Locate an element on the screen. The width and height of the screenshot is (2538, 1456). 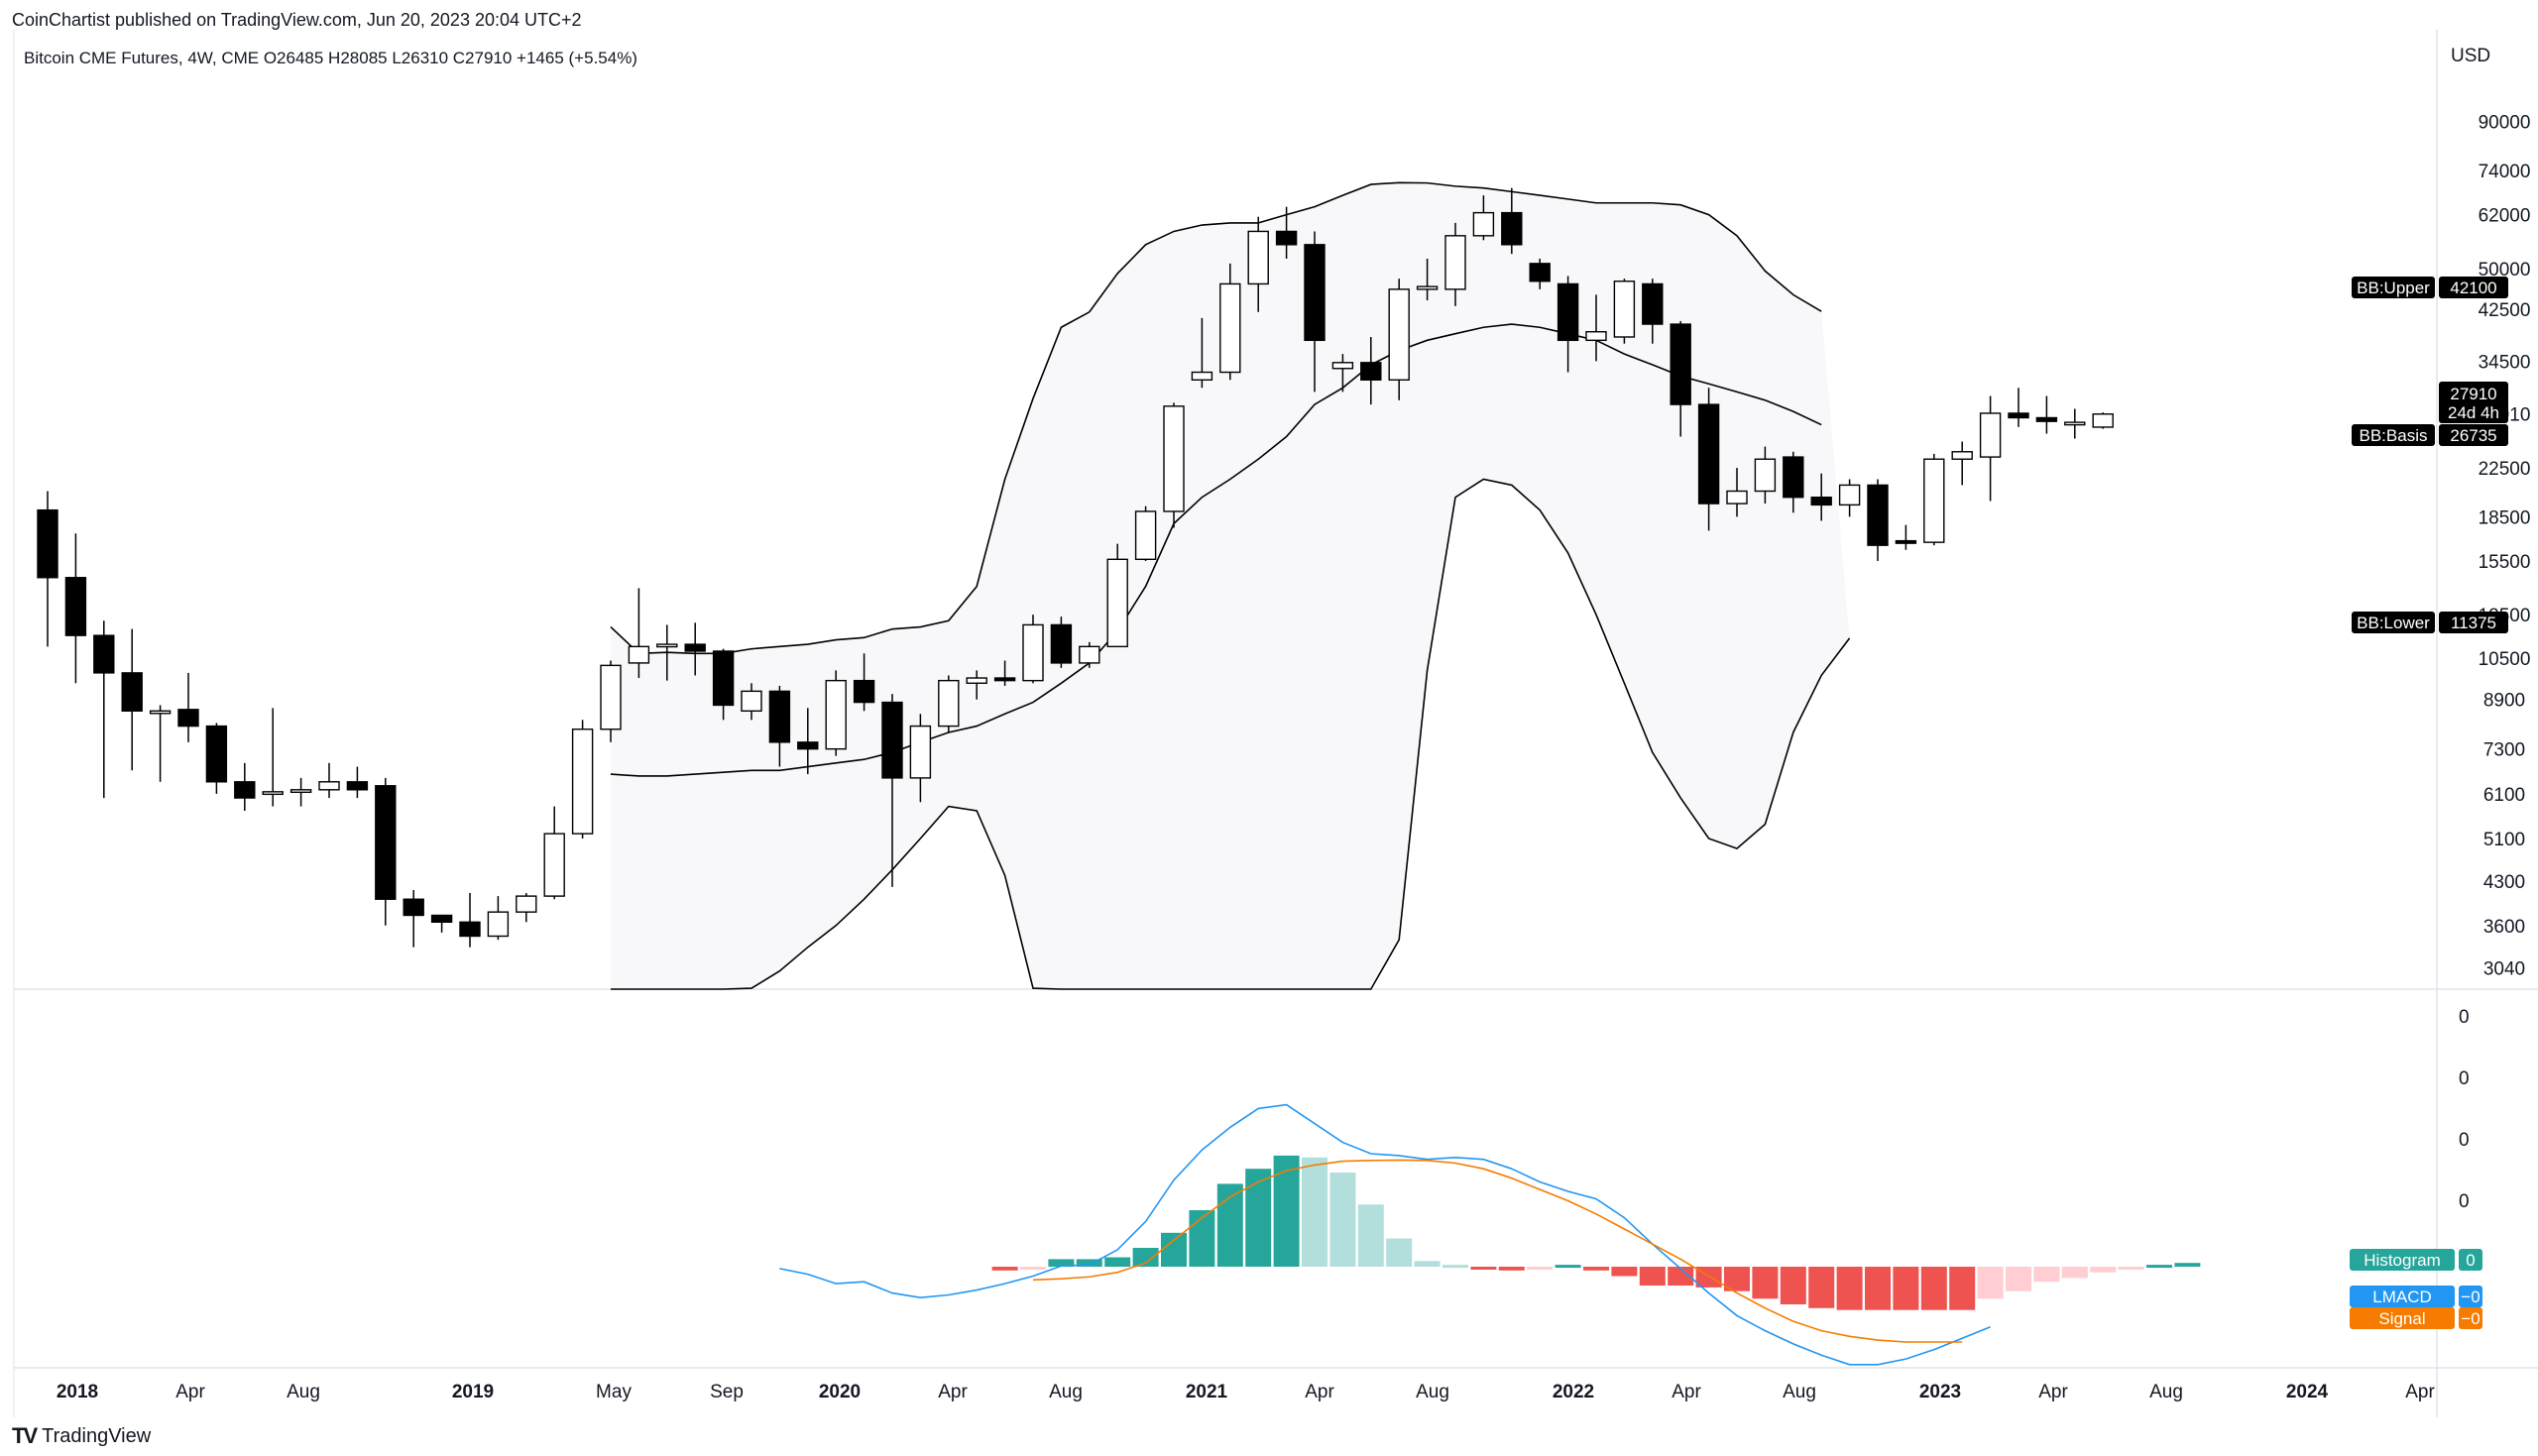
macd-line is located at coordinates (1385, 1234).